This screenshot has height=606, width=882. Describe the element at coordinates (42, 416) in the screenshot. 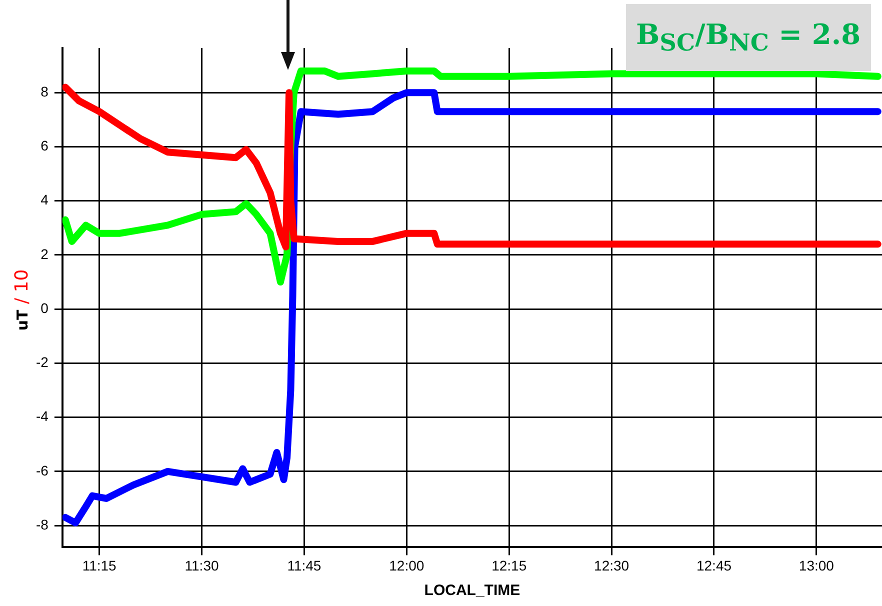

I see `y-tick-label: -4` at that location.